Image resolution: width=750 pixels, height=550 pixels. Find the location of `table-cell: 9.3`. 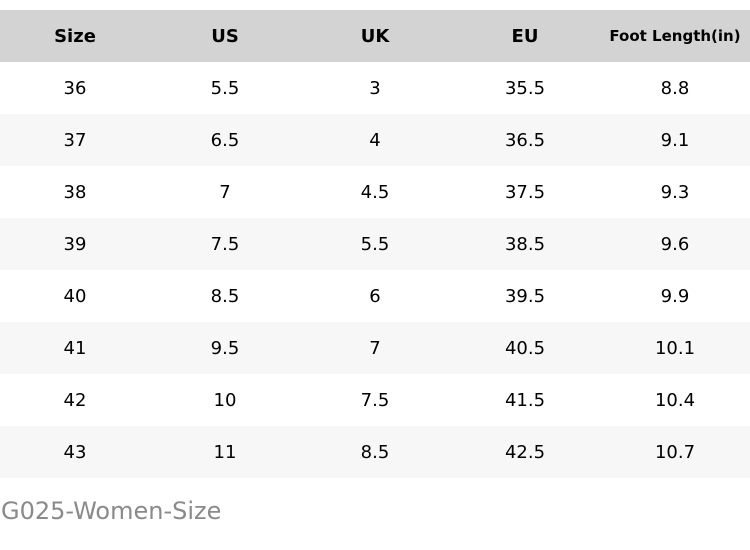

table-cell: 9.3 is located at coordinates (675, 192).